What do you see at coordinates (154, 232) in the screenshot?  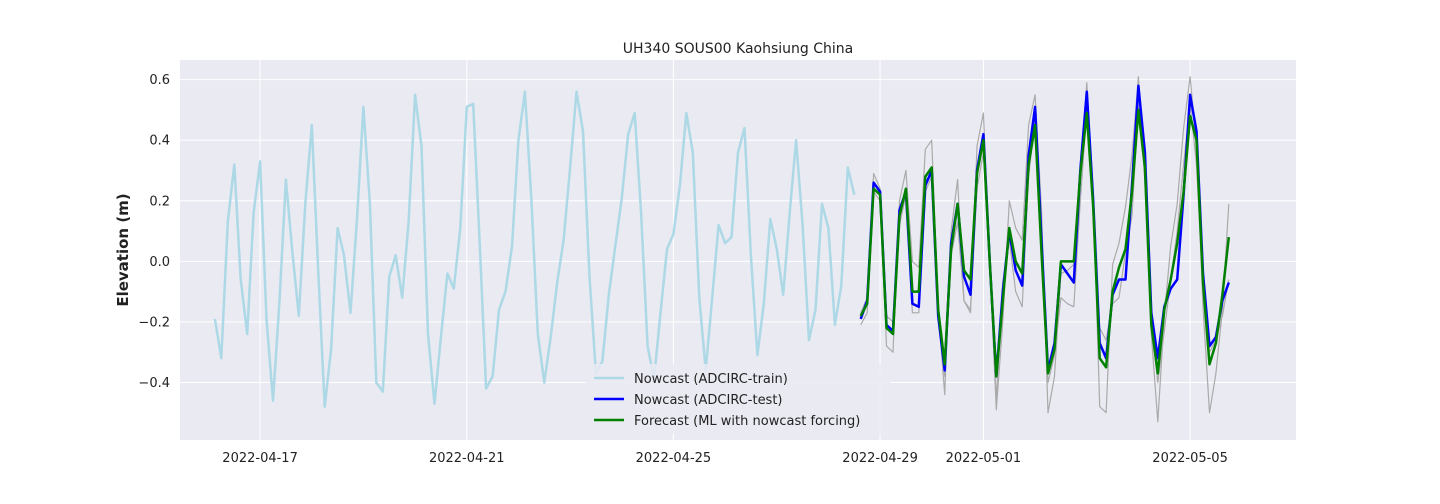 I see `y-tick-labels: 0.6 0.4 0.2 0.0 −0.2 −0.4` at bounding box center [154, 232].